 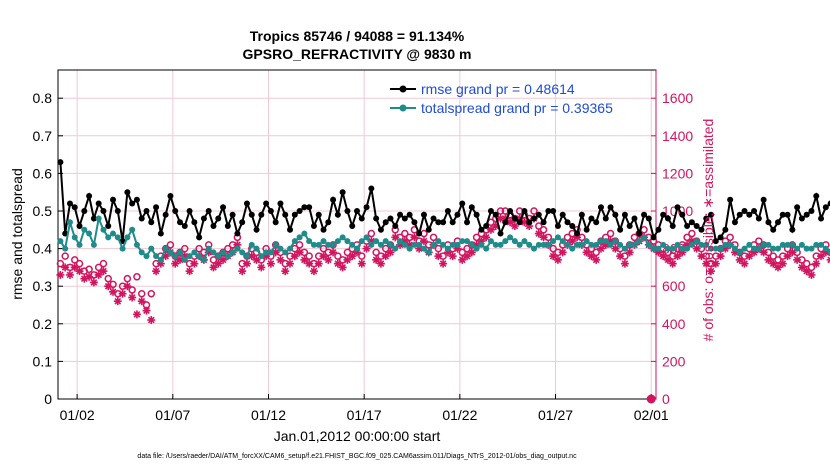 What do you see at coordinates (677, 136) in the screenshot?
I see `y-tick-label-right: 1400` at bounding box center [677, 136].